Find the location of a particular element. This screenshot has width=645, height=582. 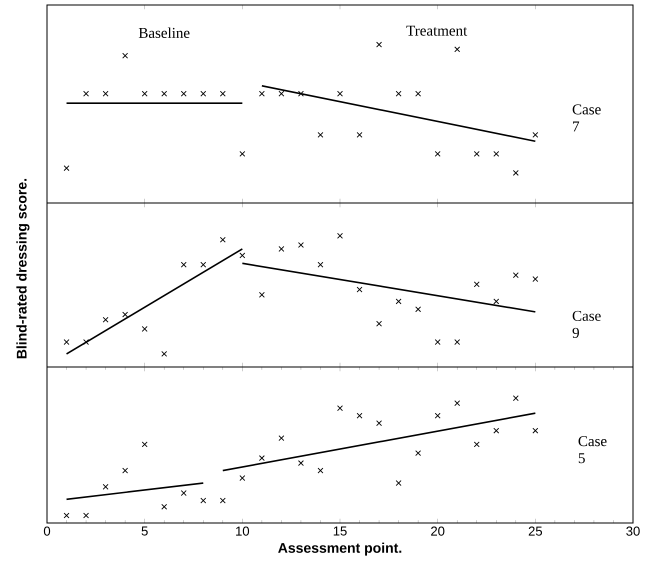

x-tick-label: 30 is located at coordinates (633, 531).